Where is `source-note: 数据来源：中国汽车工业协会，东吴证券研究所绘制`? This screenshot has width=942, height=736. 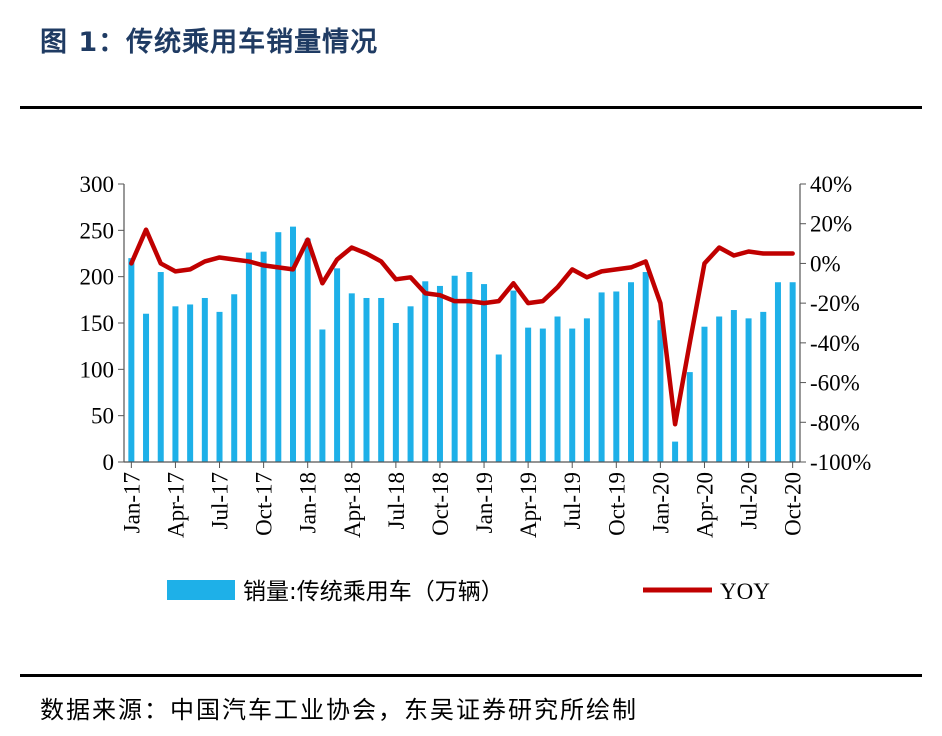
source-note: 数据来源：中国汽车工业协会，东吴证券研究所绘制 is located at coordinates (339, 710).